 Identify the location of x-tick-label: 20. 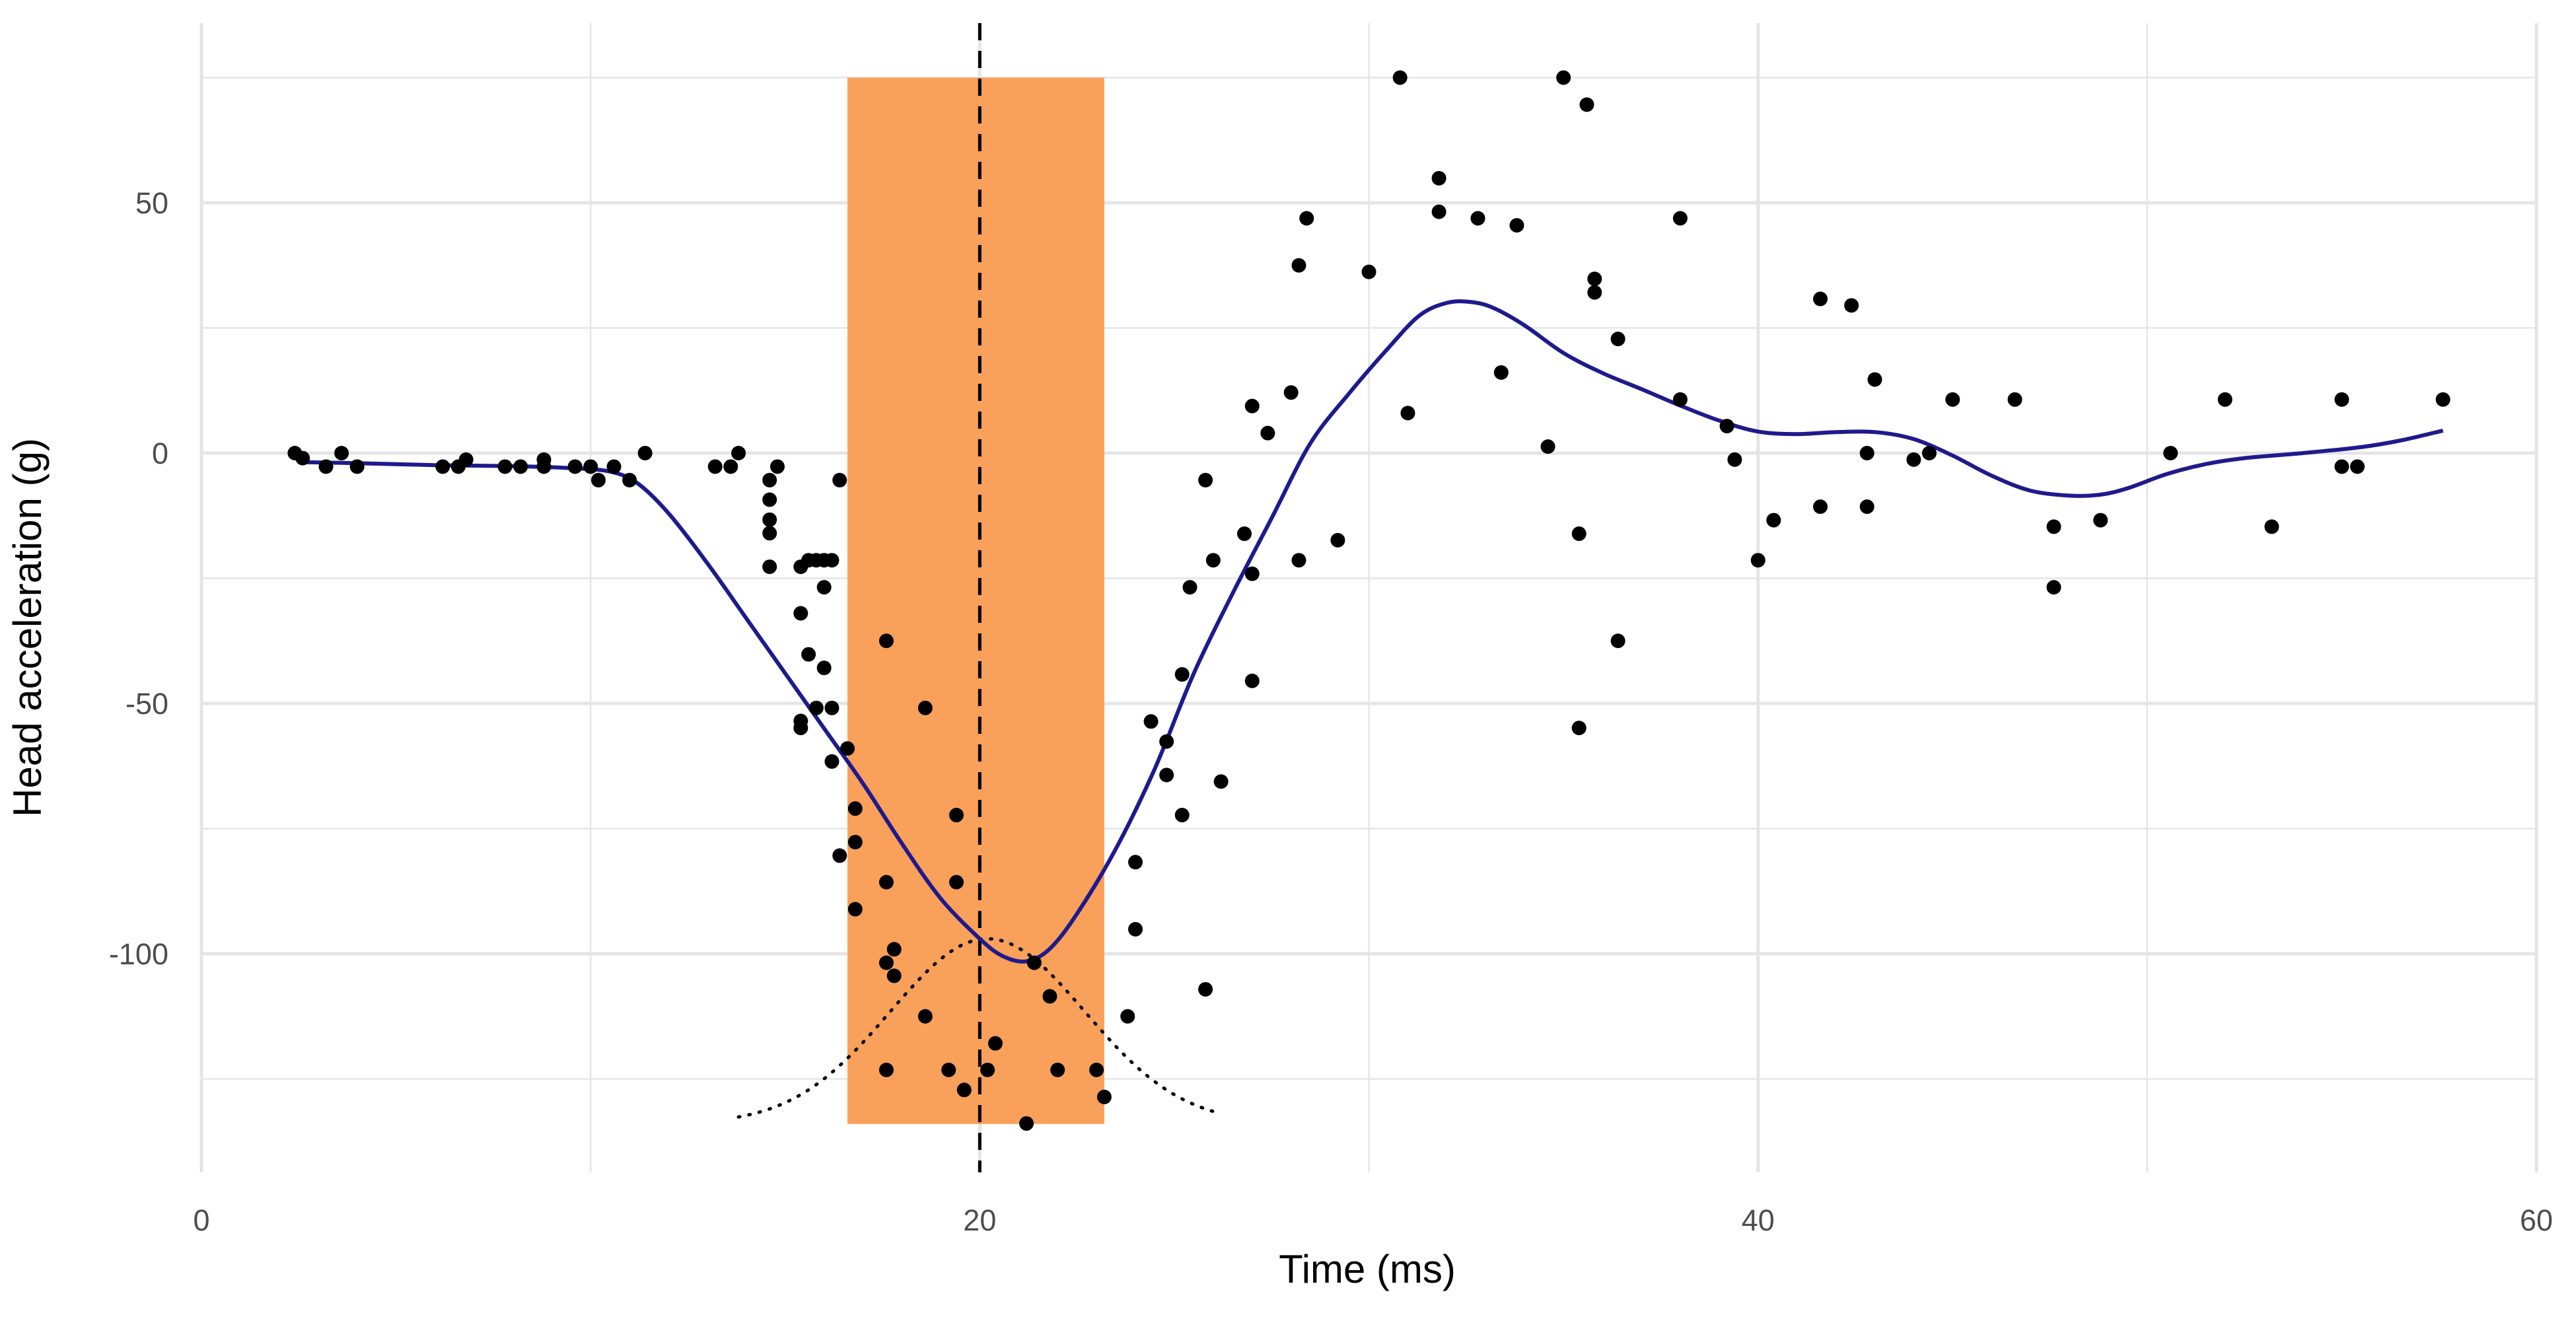
(980, 1220).